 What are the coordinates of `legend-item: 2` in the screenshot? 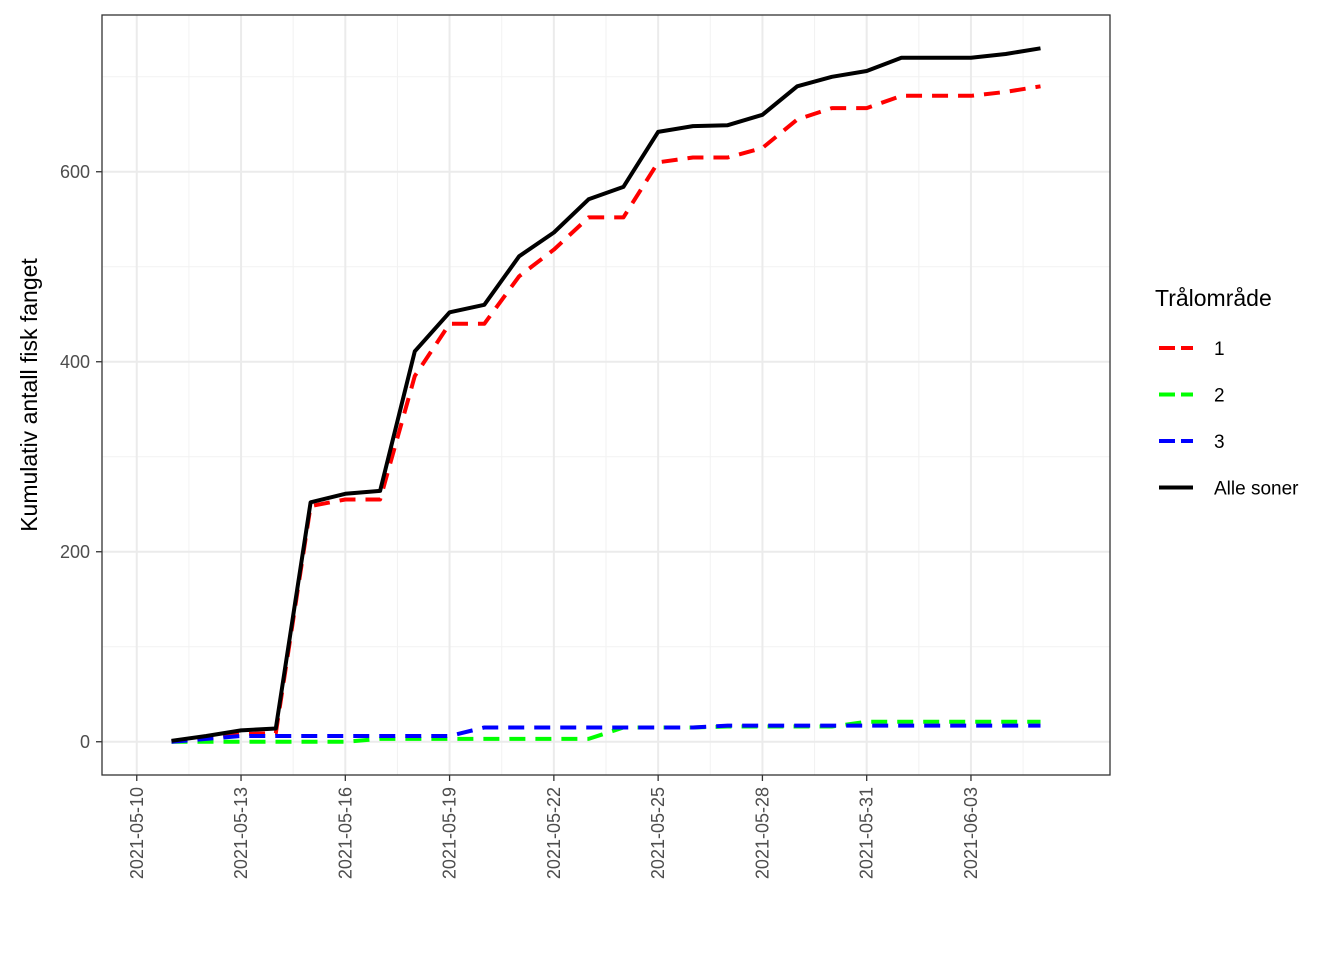 It's located at (1192, 396).